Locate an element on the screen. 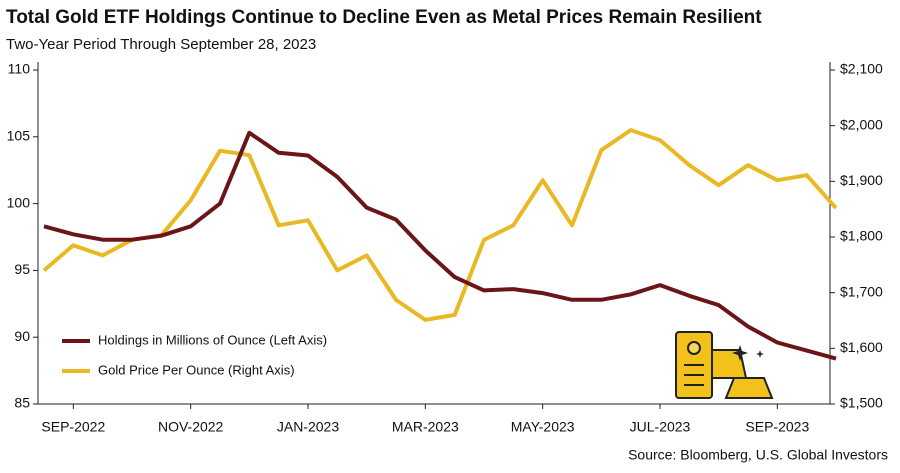 The height and width of the screenshot is (473, 900). y2-tick-label: $2,000 is located at coordinates (861, 124).